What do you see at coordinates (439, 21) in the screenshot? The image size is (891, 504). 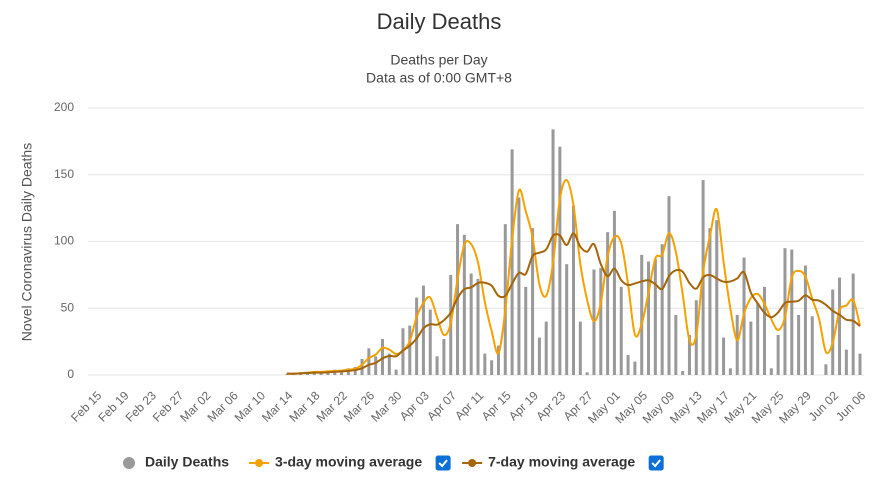 I see `chart-title: Daily Deaths` at bounding box center [439, 21].